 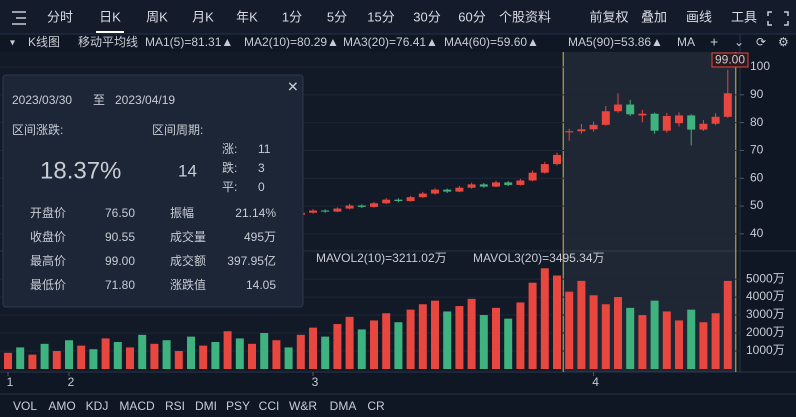 I want to click on toolbar-tab: 个股资料, so click(x=525, y=16).